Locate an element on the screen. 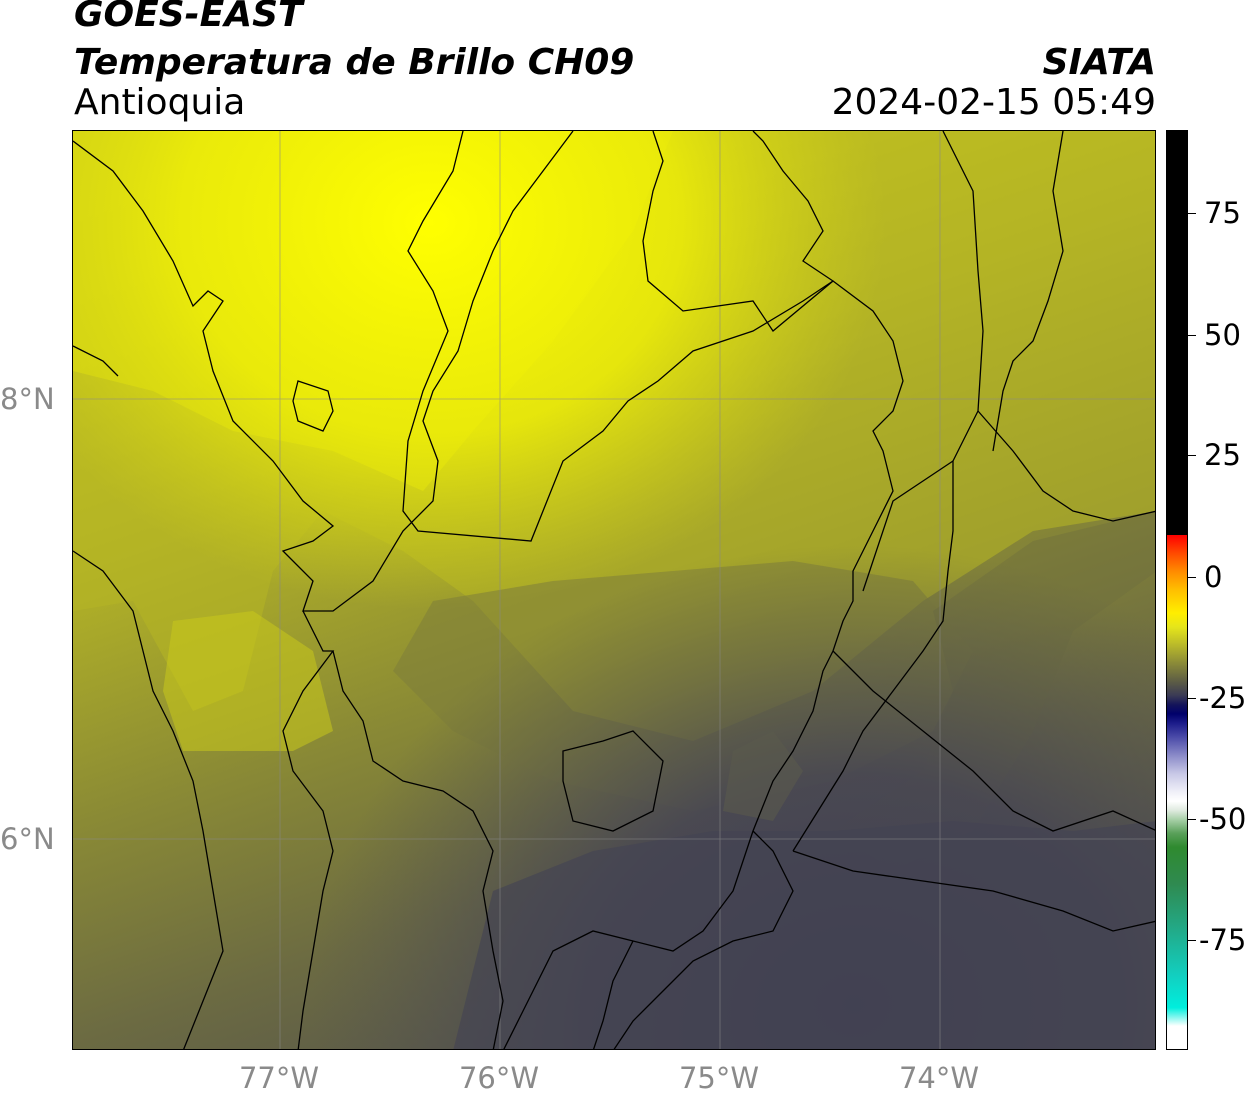 The width and height of the screenshot is (1252, 1099). region-label: Antioquia is located at coordinates (160, 102).